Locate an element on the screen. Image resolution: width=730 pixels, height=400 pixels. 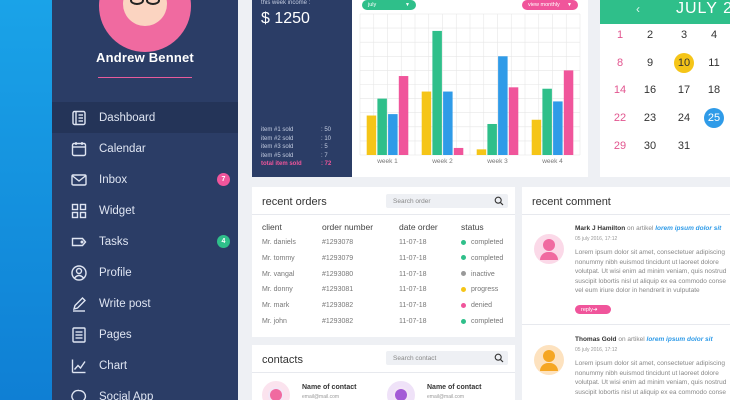
bar-week3-series4 is located at coordinates (513, 121).